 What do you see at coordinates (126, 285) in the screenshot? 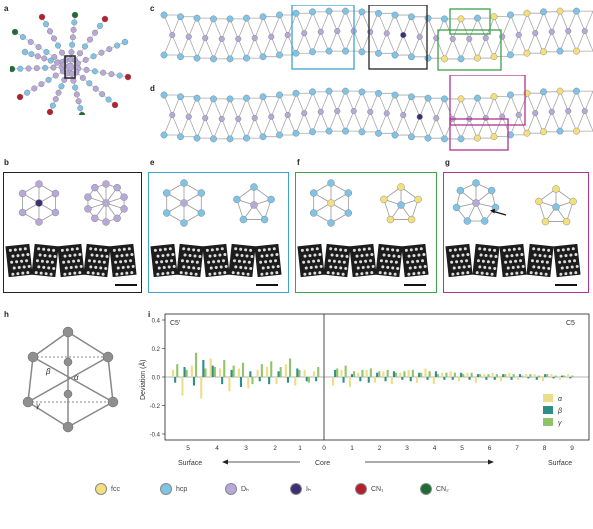
I see `panel-b-scalebar` at bounding box center [126, 285].